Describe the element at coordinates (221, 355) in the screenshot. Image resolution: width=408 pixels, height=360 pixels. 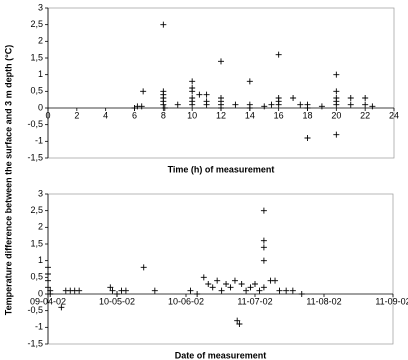
I see `x-axis-label: Date of measurement` at that location.